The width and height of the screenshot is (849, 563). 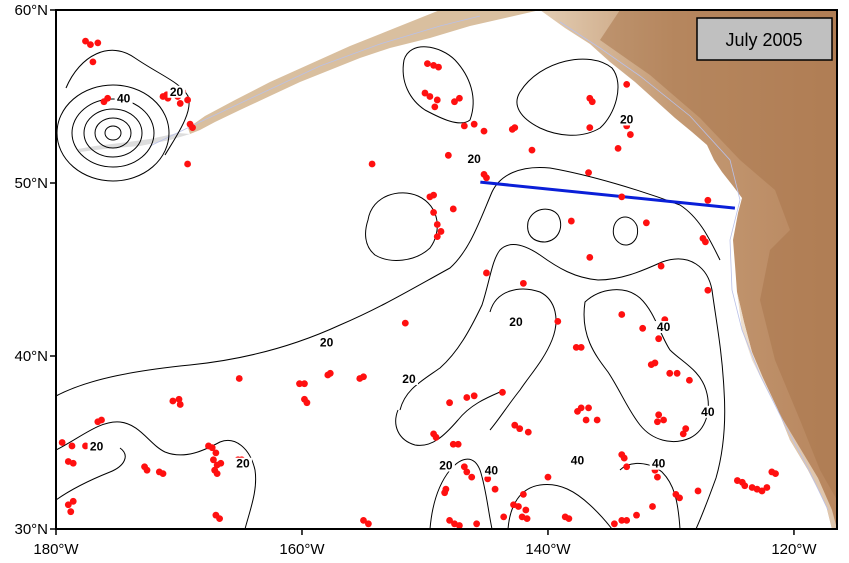 What do you see at coordinates (35, 270) in the screenshot?
I see `latitude-axis: 60°N 50°N 40°N 30°N` at bounding box center [35, 270].